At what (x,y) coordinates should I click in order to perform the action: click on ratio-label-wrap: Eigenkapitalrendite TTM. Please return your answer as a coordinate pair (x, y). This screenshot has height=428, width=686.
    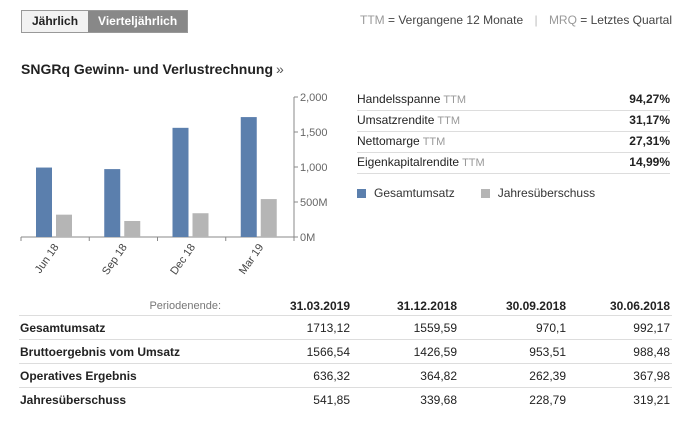
    Looking at the image, I should click on (421, 163).